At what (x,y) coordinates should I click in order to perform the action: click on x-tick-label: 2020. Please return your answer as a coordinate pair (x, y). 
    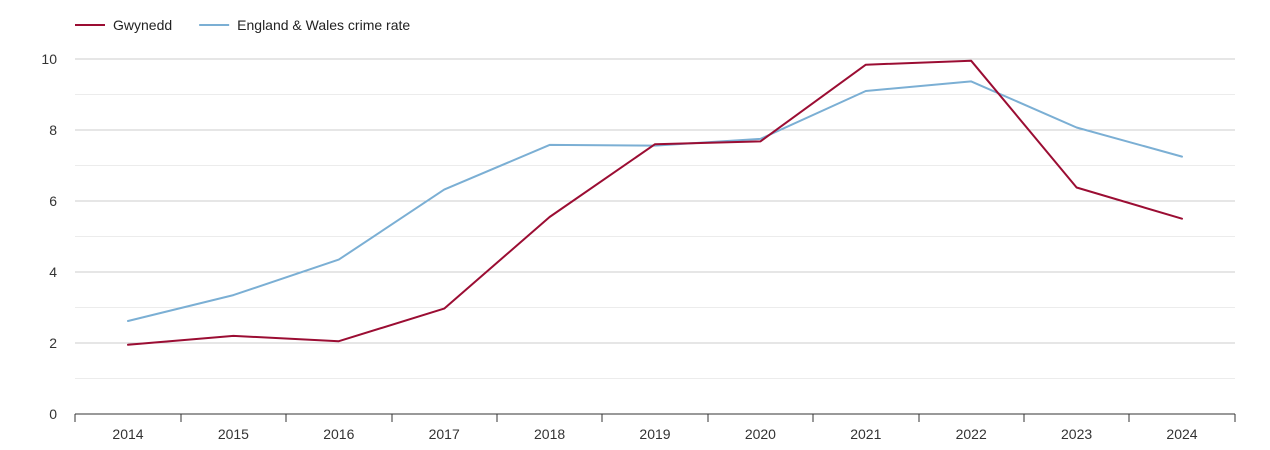
    Looking at the image, I should click on (760, 434).